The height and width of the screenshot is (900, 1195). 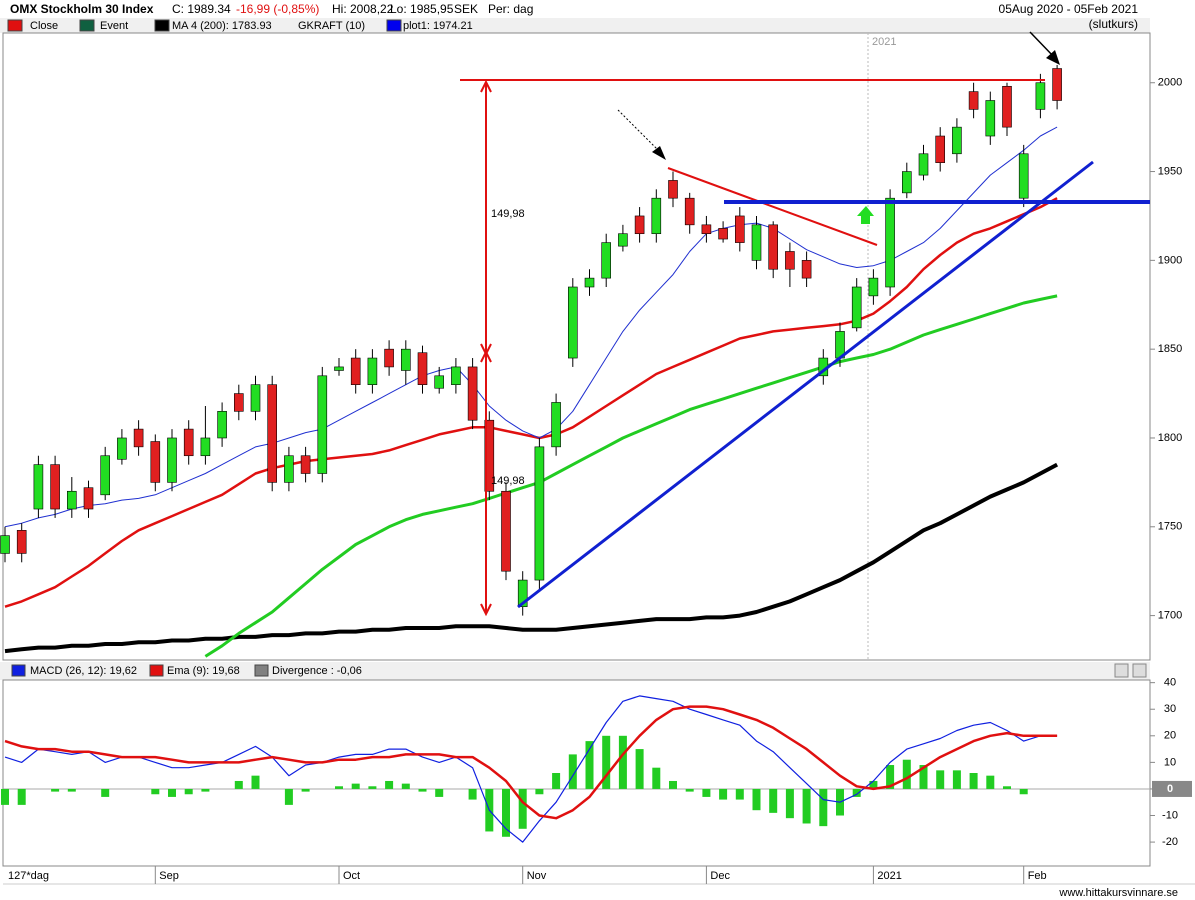 I want to click on legend-label: MACD (26, 12): 19,62, so click(x=83, y=671).